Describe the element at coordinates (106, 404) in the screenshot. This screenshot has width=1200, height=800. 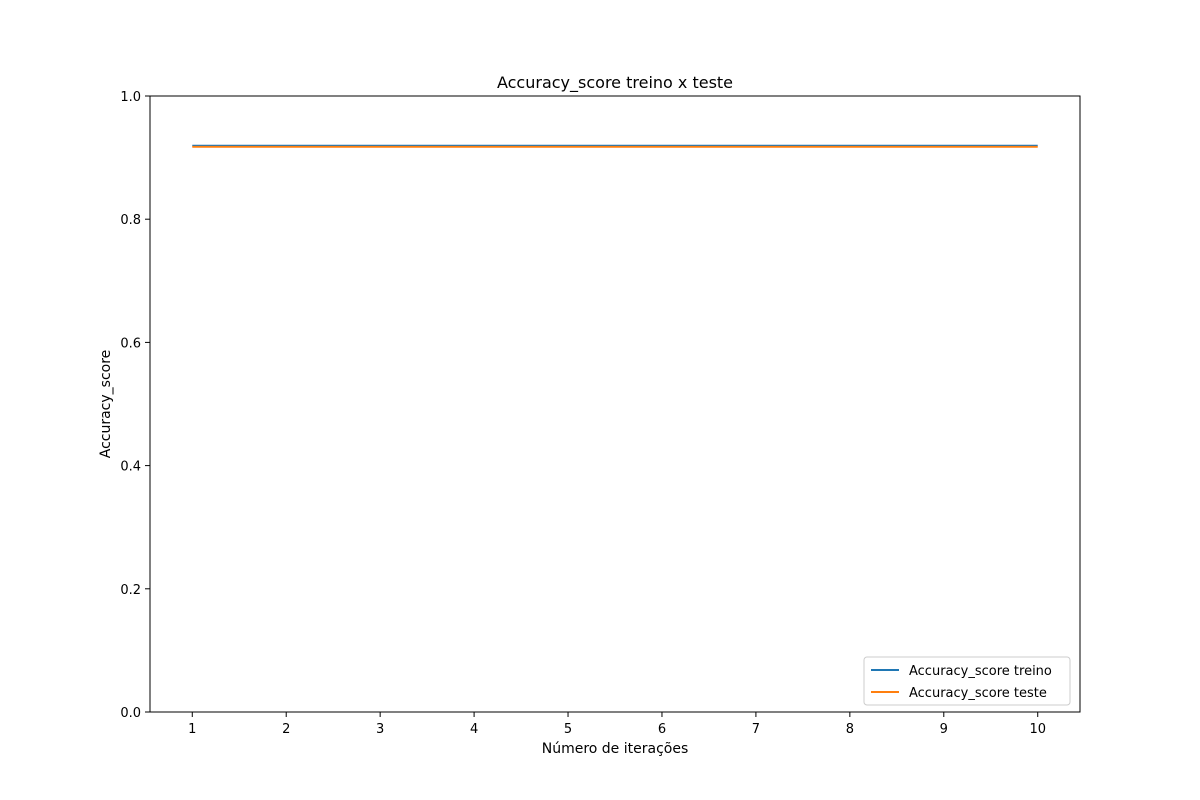
I see `y-axis-label: Accuracy_score` at that location.